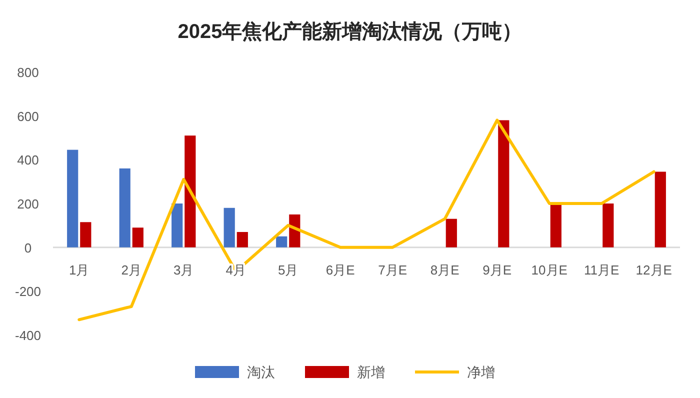  I want to click on x-tick-label: 1月, so click(79, 270).